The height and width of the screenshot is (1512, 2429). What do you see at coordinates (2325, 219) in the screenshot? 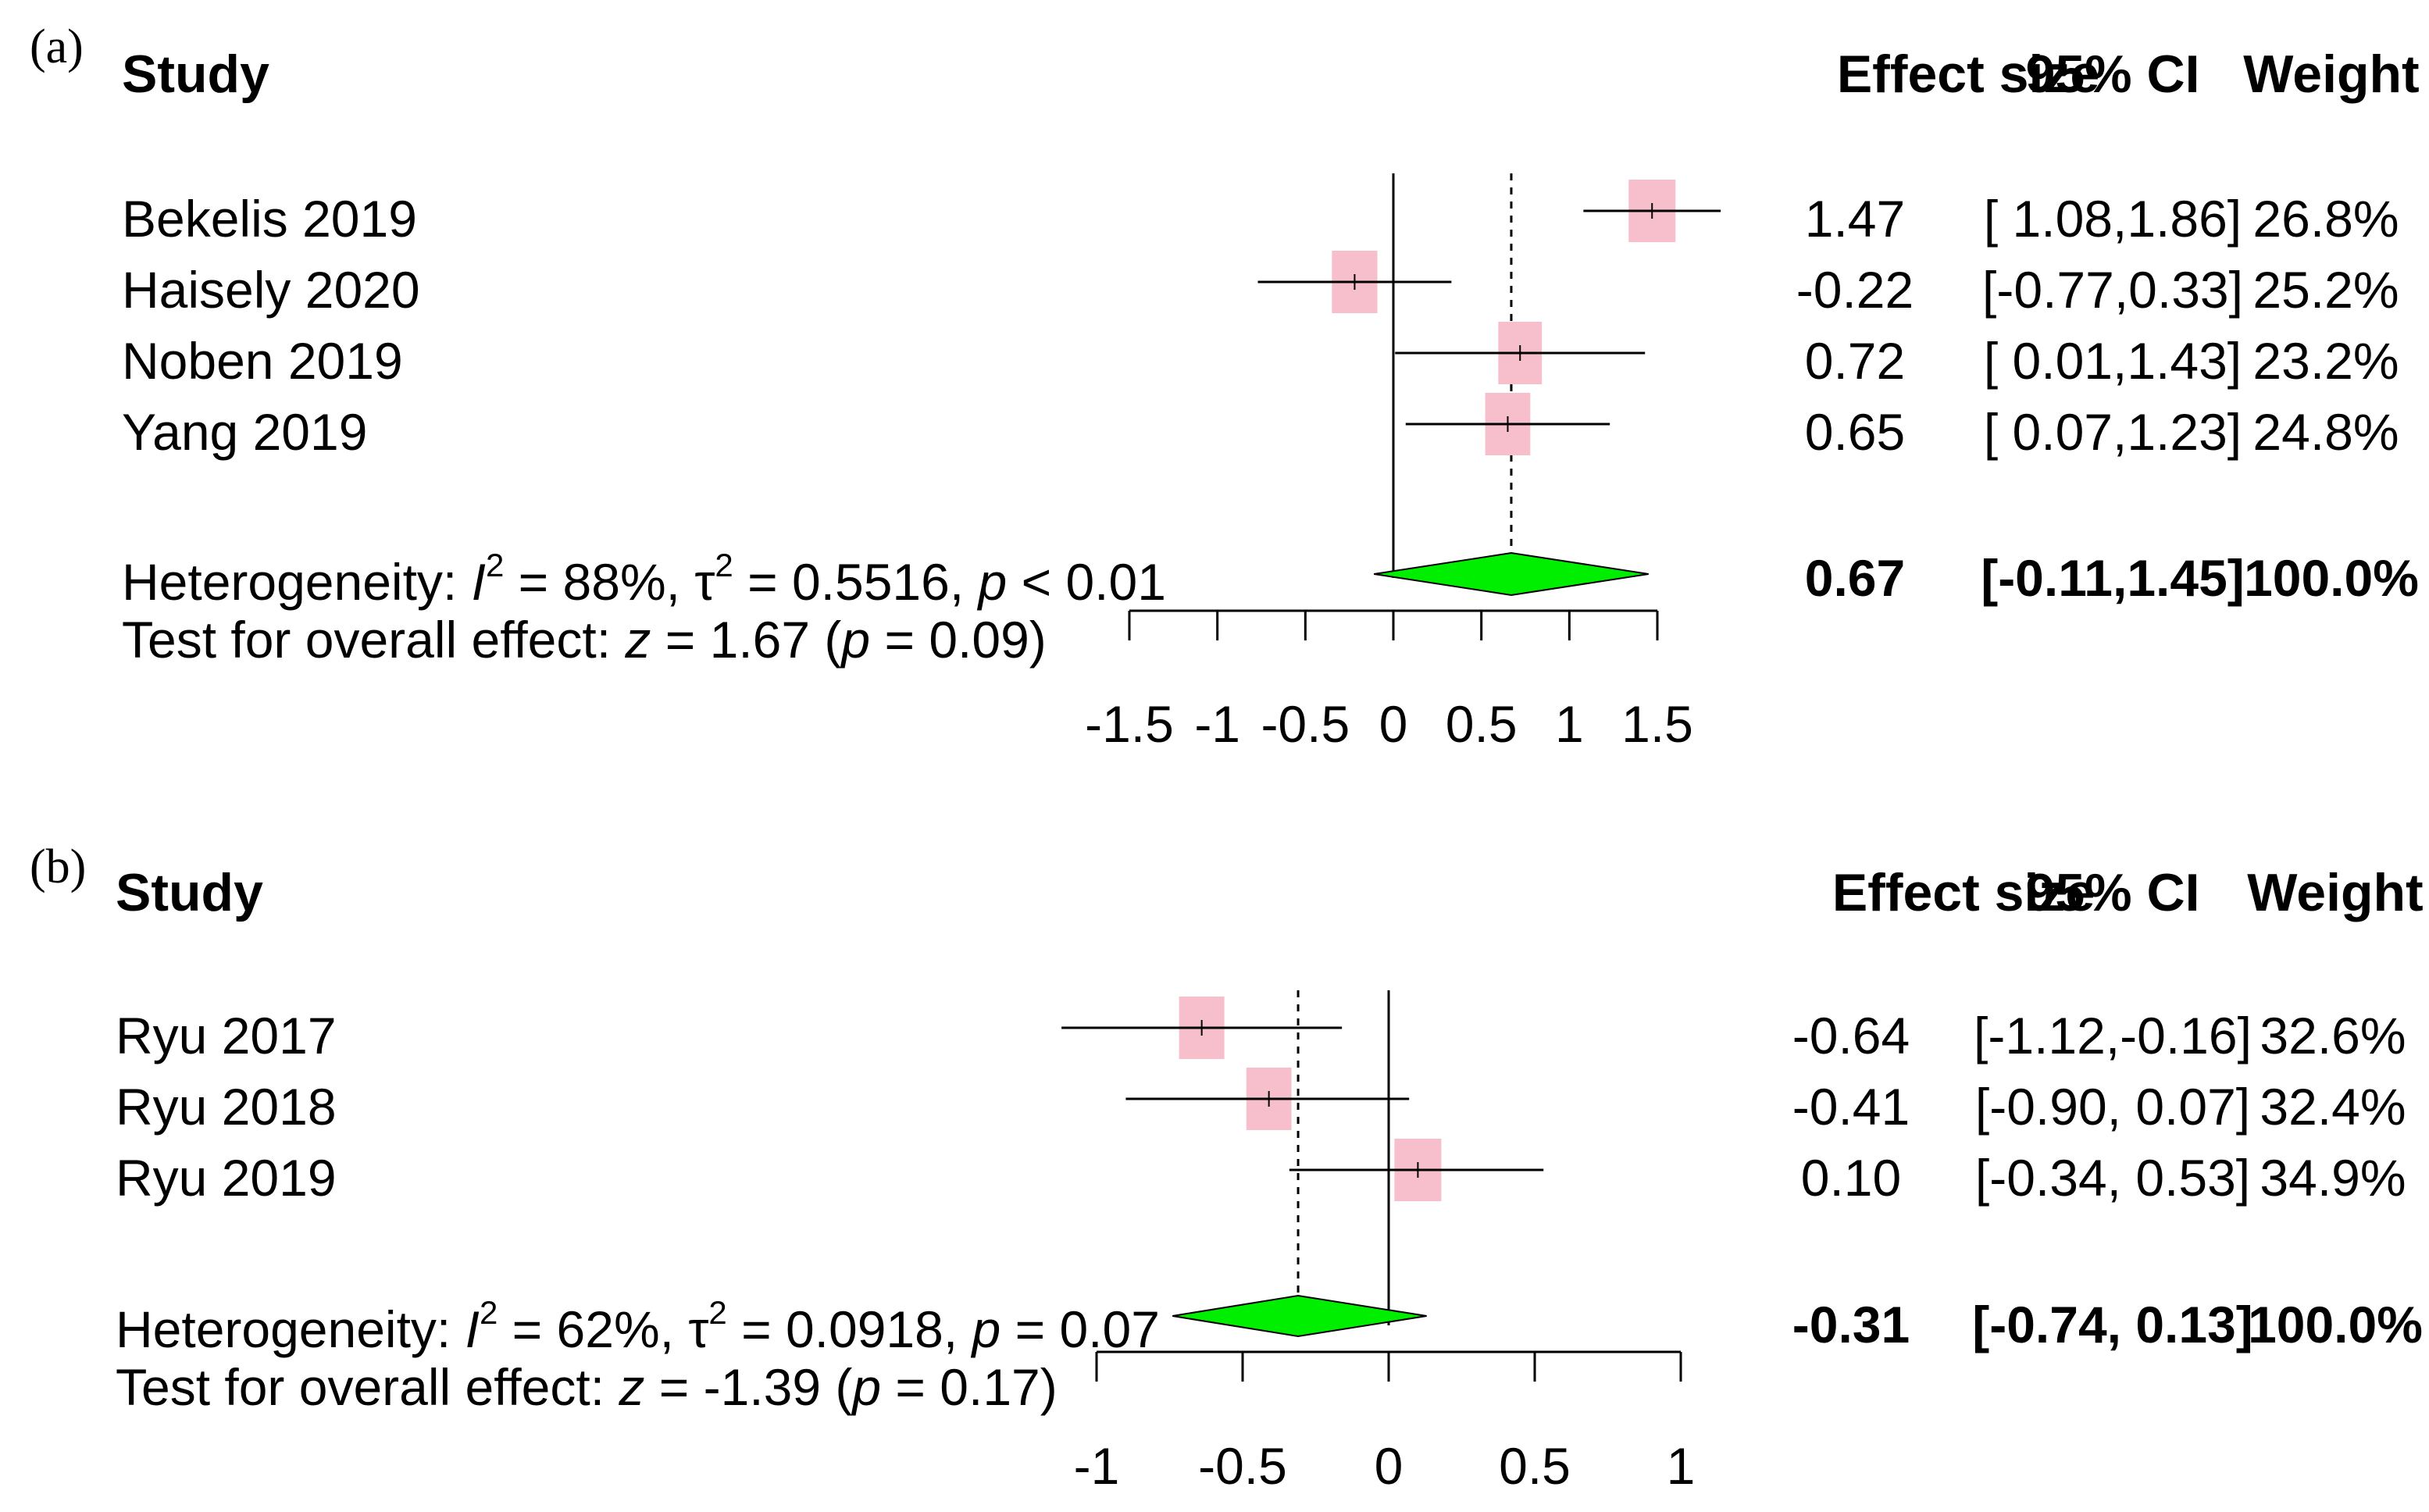
I see `weight-value: 26.8%` at bounding box center [2325, 219].